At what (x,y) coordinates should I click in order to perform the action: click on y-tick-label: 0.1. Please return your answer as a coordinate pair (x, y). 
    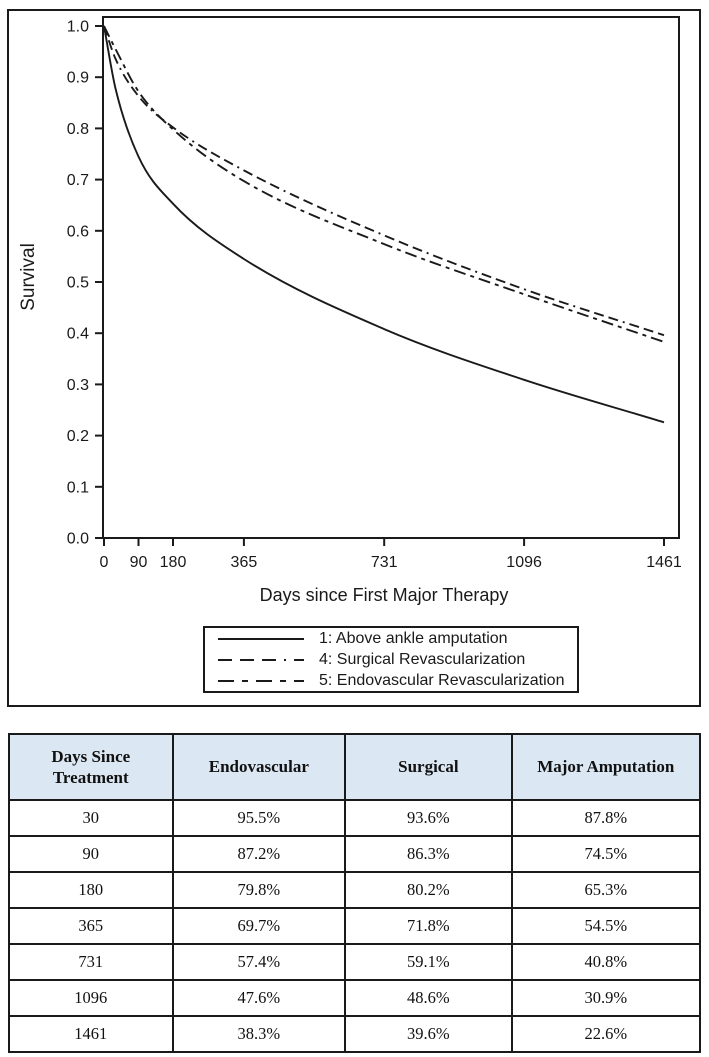
    Looking at the image, I should click on (78, 487).